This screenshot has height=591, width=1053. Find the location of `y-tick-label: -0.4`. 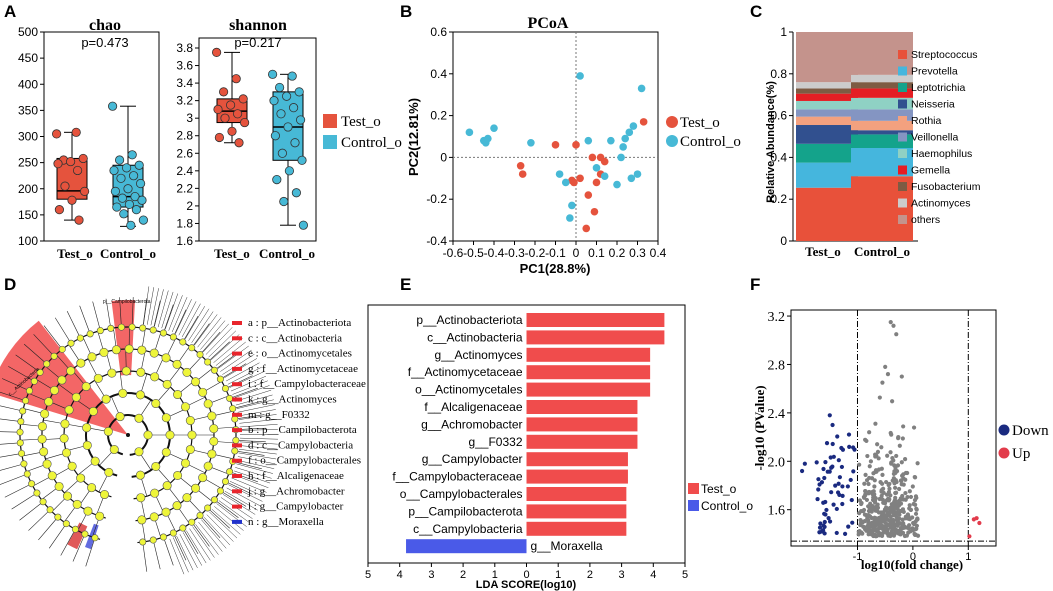

y-tick-label: -0.4 is located at coordinates (436, 241).